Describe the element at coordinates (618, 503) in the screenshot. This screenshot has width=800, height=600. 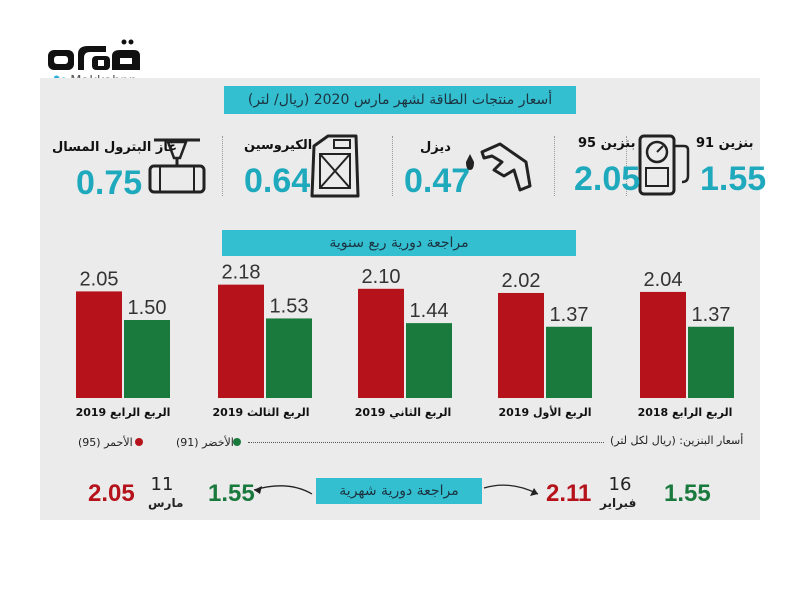
I see `february-month: فبراير` at that location.